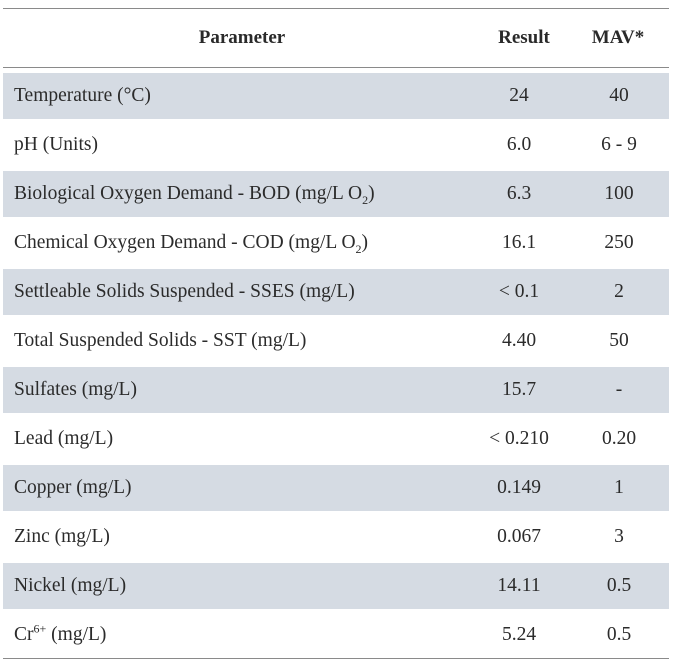 Image resolution: width=675 pixels, height=671 pixels. I want to click on parameter-text: Nickel (mg/L), so click(70, 585).